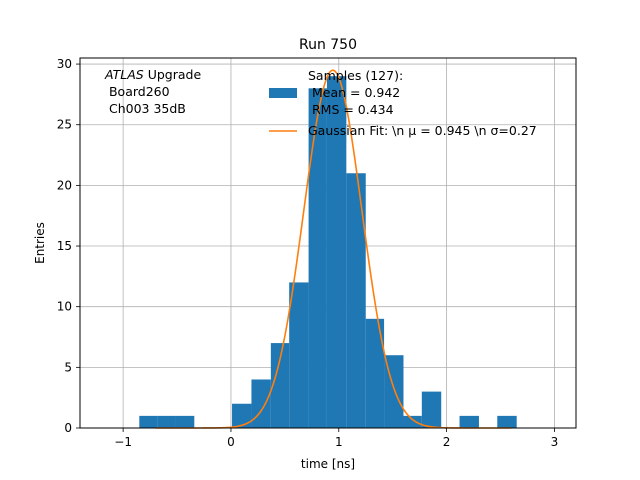  I want to click on x-tick-label: 2, so click(447, 442).